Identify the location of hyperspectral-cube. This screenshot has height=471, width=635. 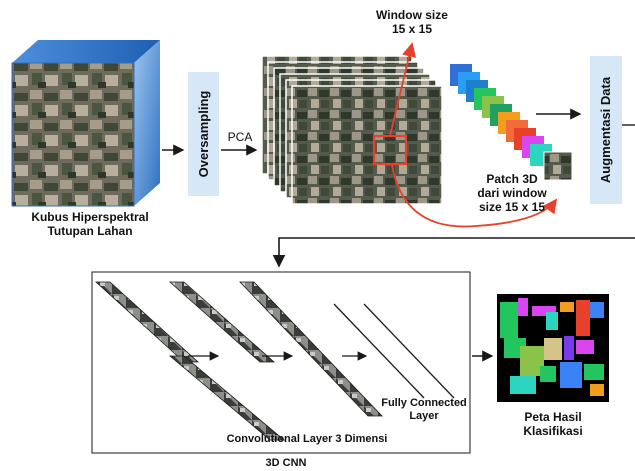
(85, 123).